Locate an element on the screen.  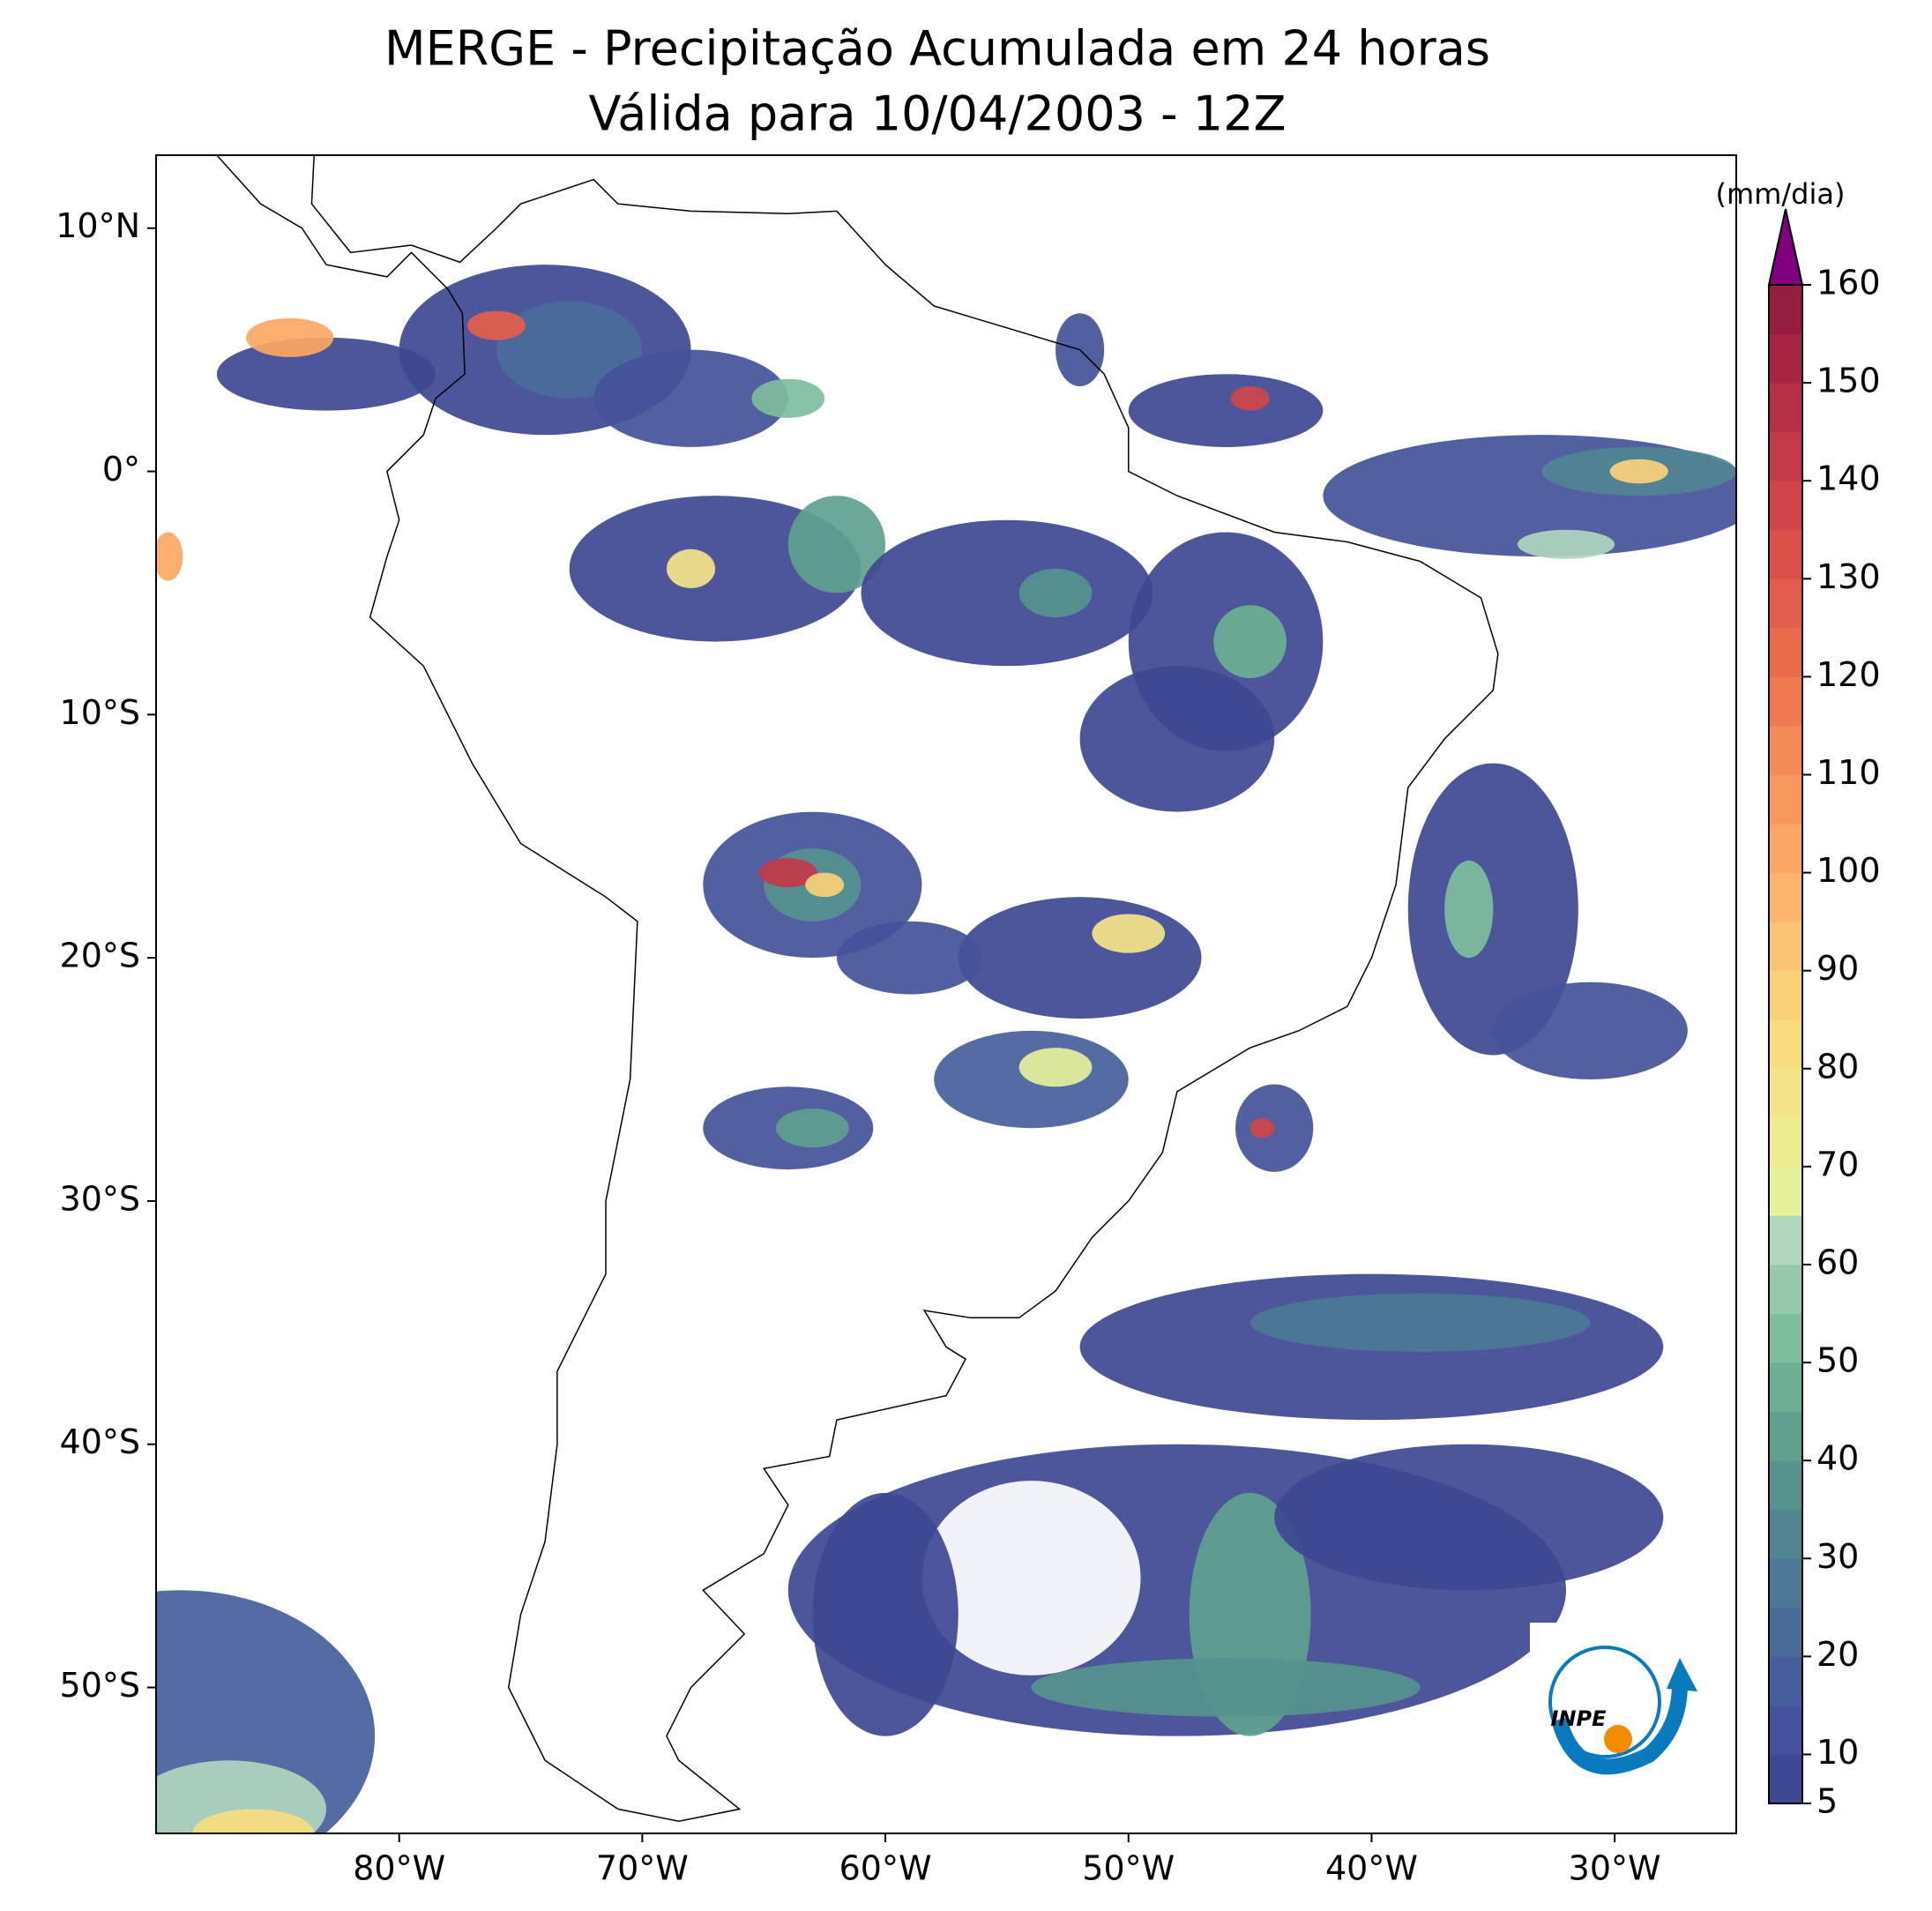
colorbar-frame is located at coordinates (1785, 1044).